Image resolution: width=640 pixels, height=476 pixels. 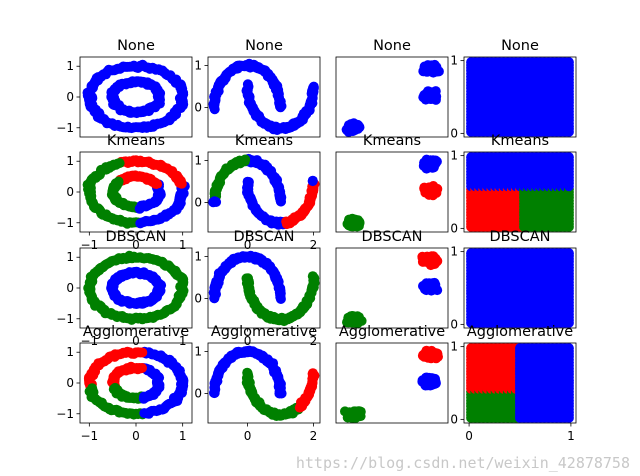 What do you see at coordinates (89, 341) in the screenshot?
I see `x-tick-label: −1` at bounding box center [89, 341].